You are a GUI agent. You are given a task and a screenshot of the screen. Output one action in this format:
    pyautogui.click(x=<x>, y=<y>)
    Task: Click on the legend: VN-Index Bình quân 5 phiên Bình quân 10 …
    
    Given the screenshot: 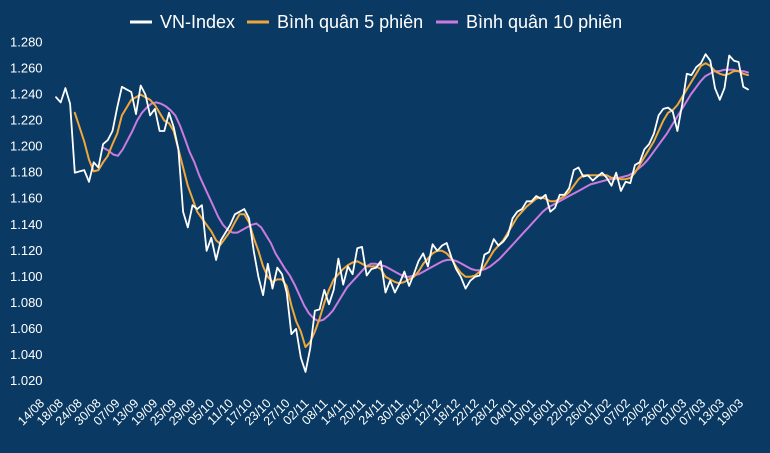 What is the action you would take?
    pyautogui.click(x=376, y=22)
    